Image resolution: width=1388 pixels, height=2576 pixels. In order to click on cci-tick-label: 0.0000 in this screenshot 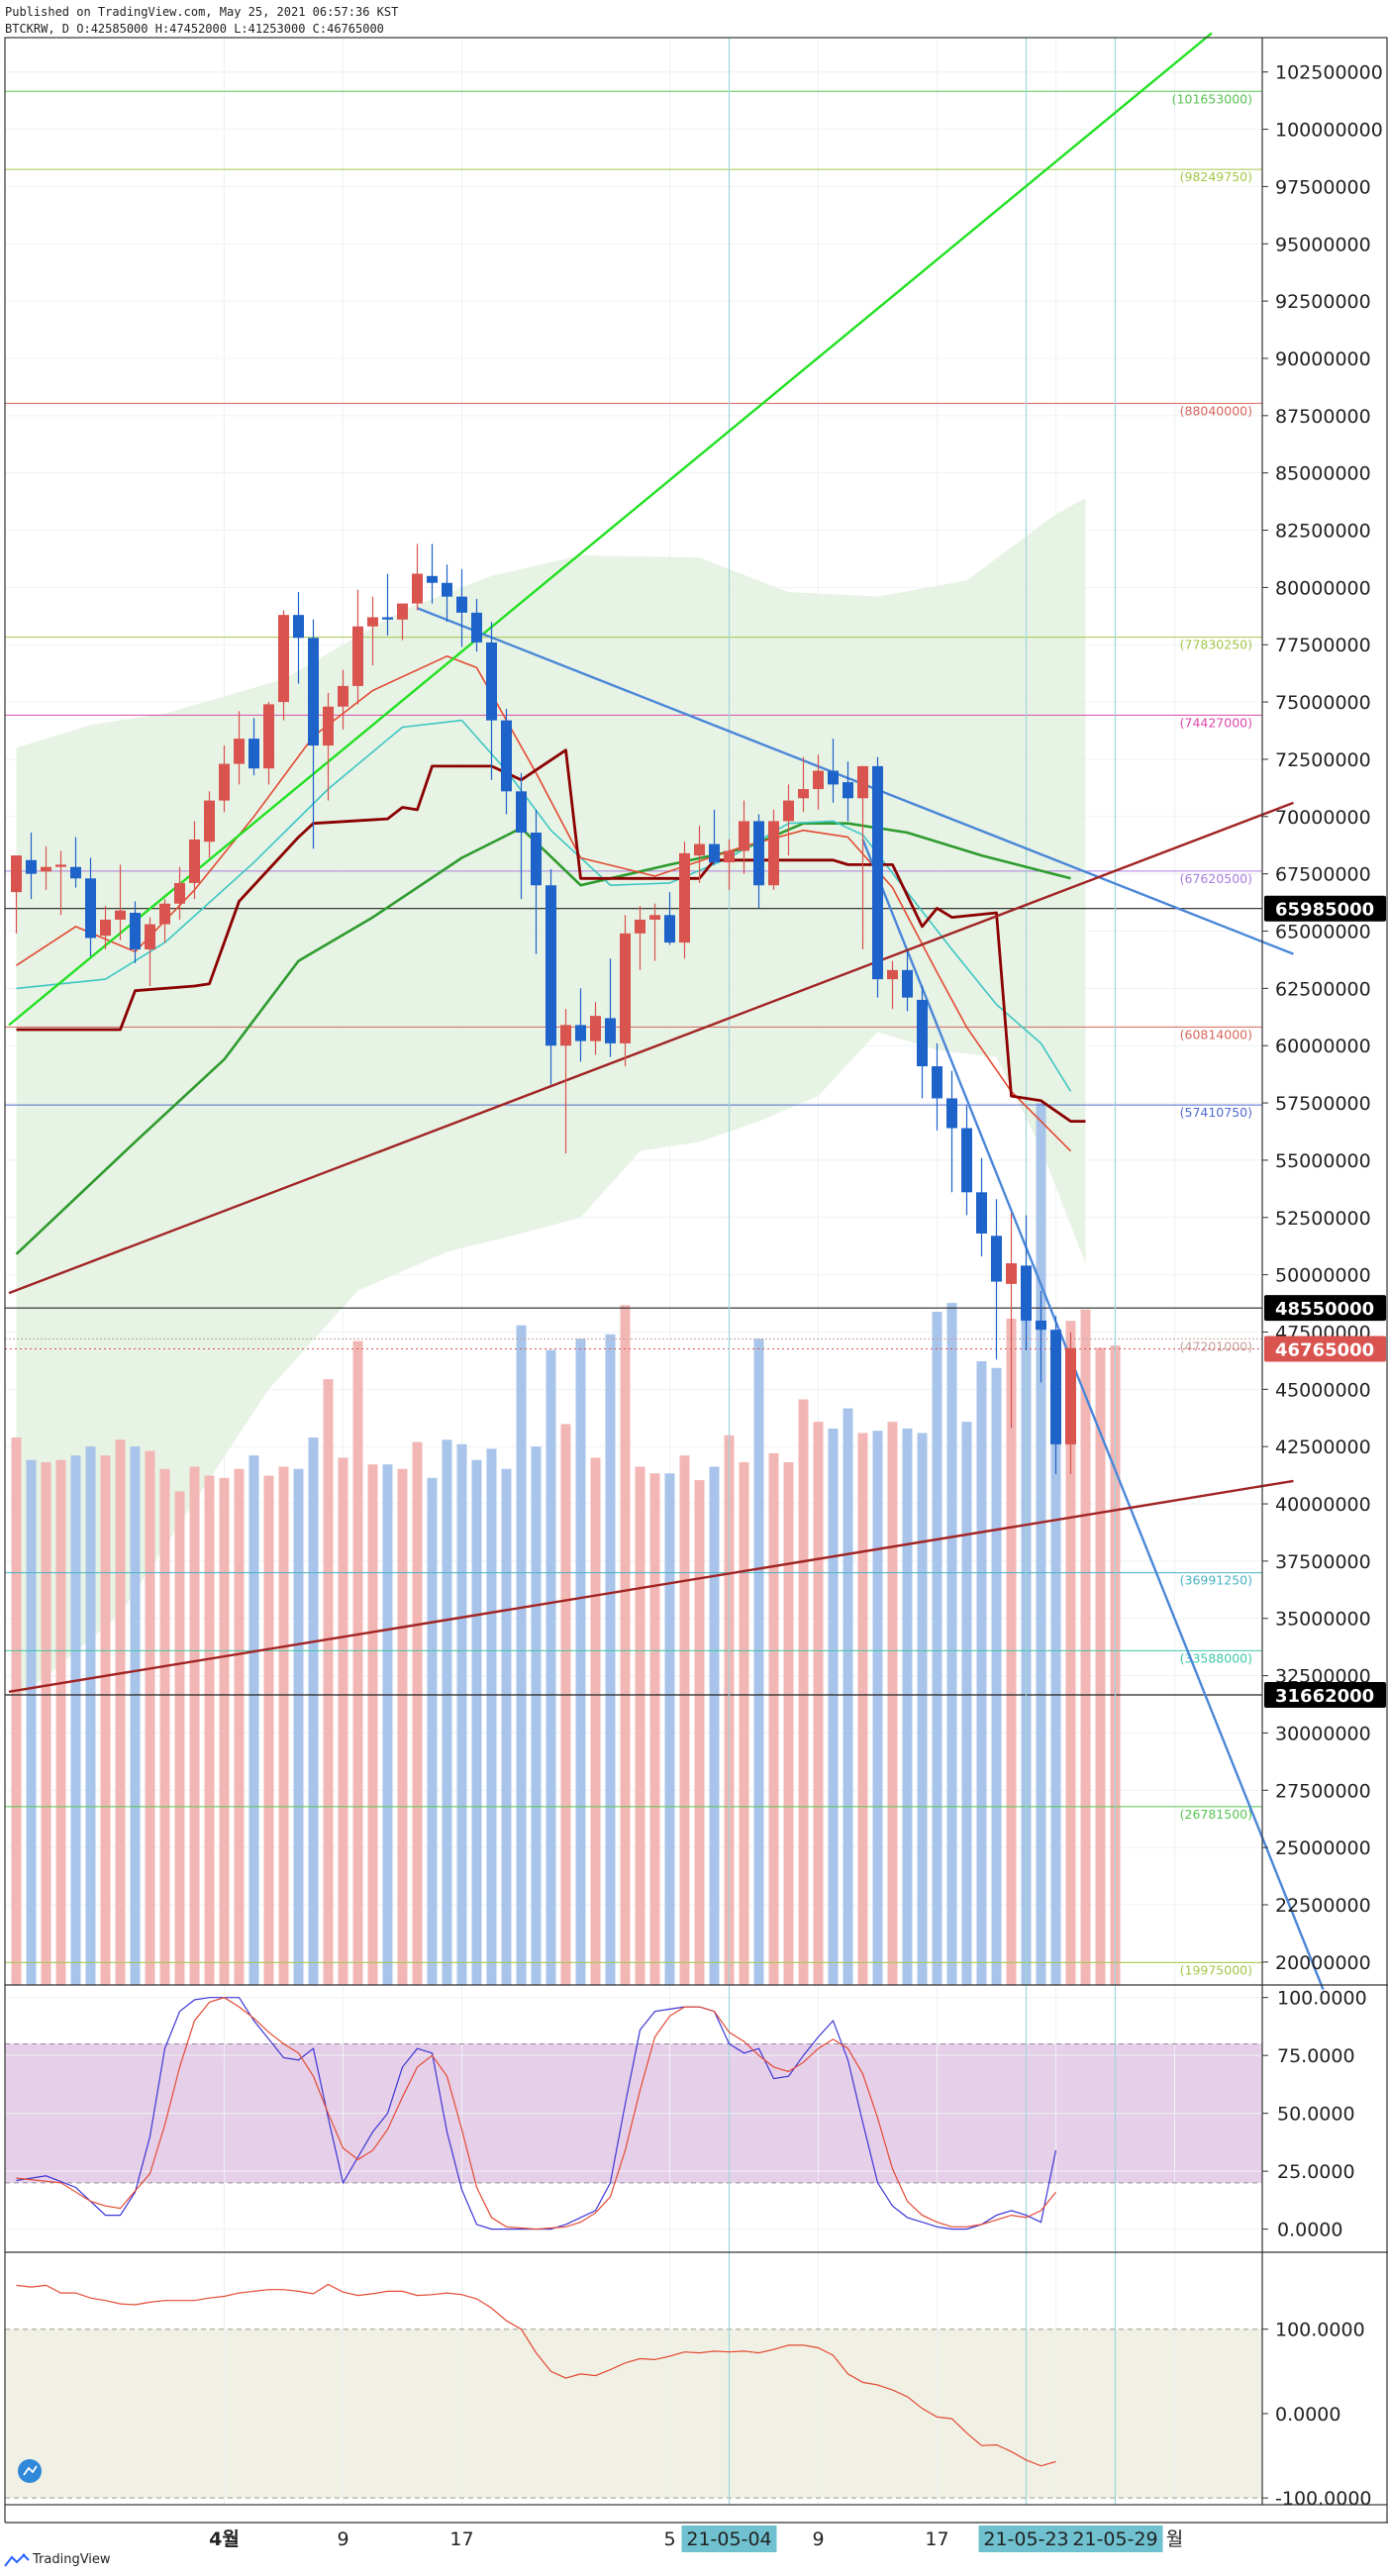, I will do `click(1308, 2415)`.